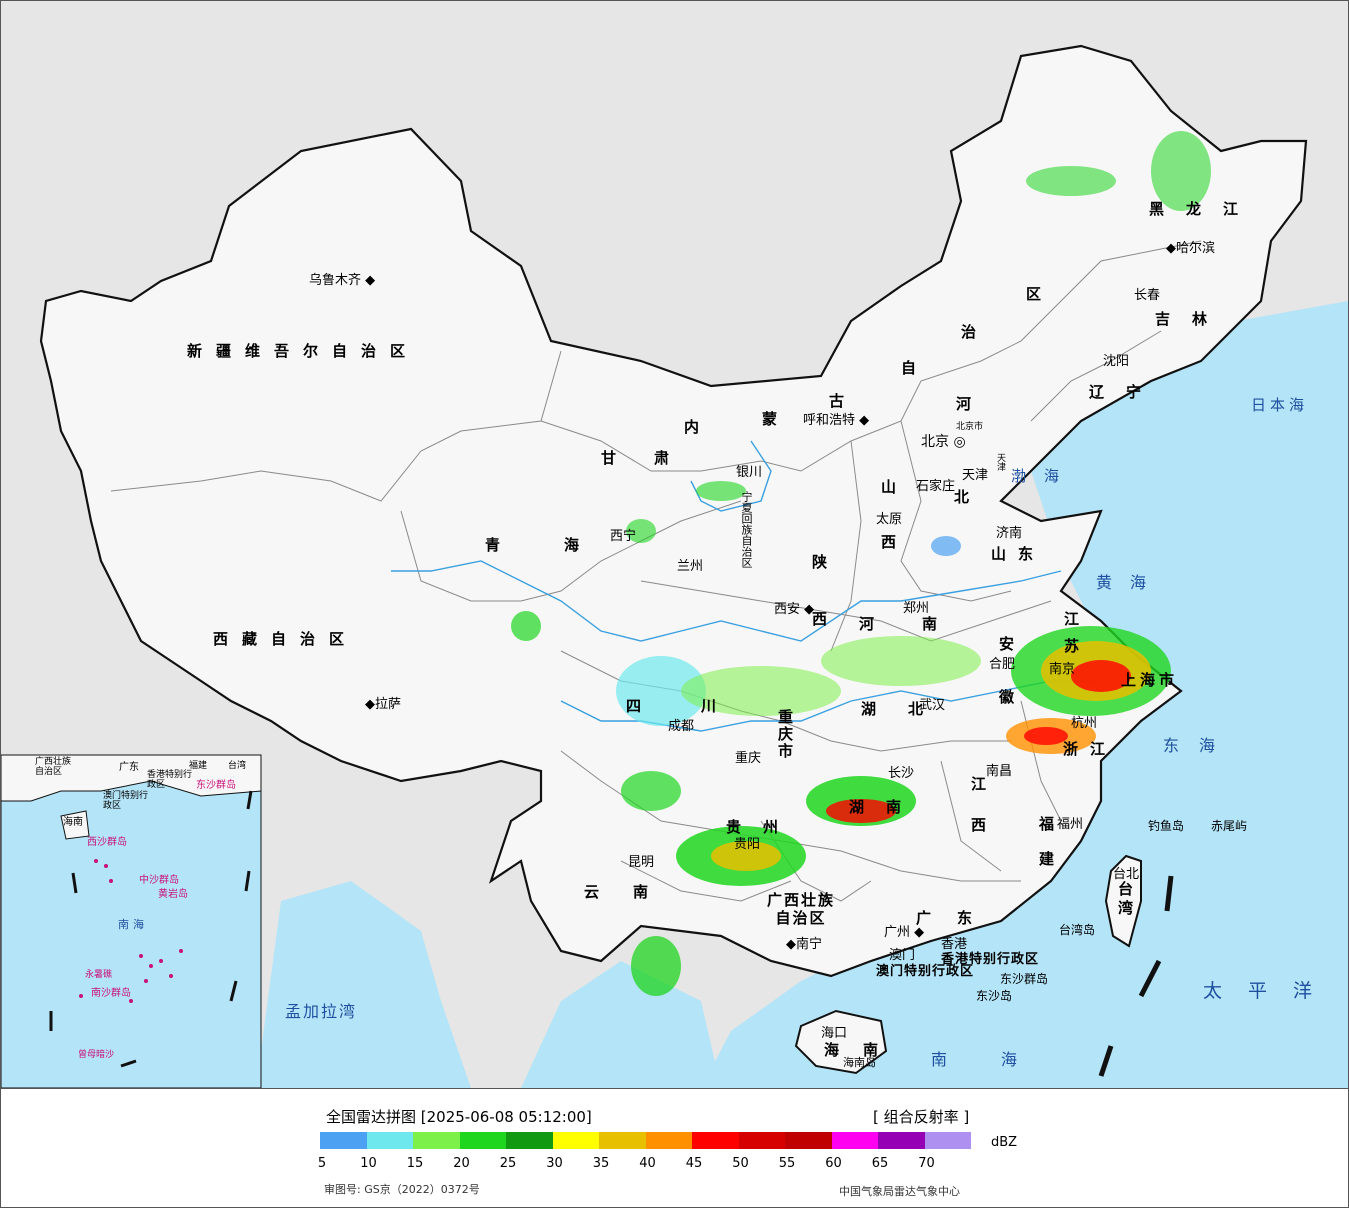  I want to click on sea-label: 日本海, so click(1280, 405).